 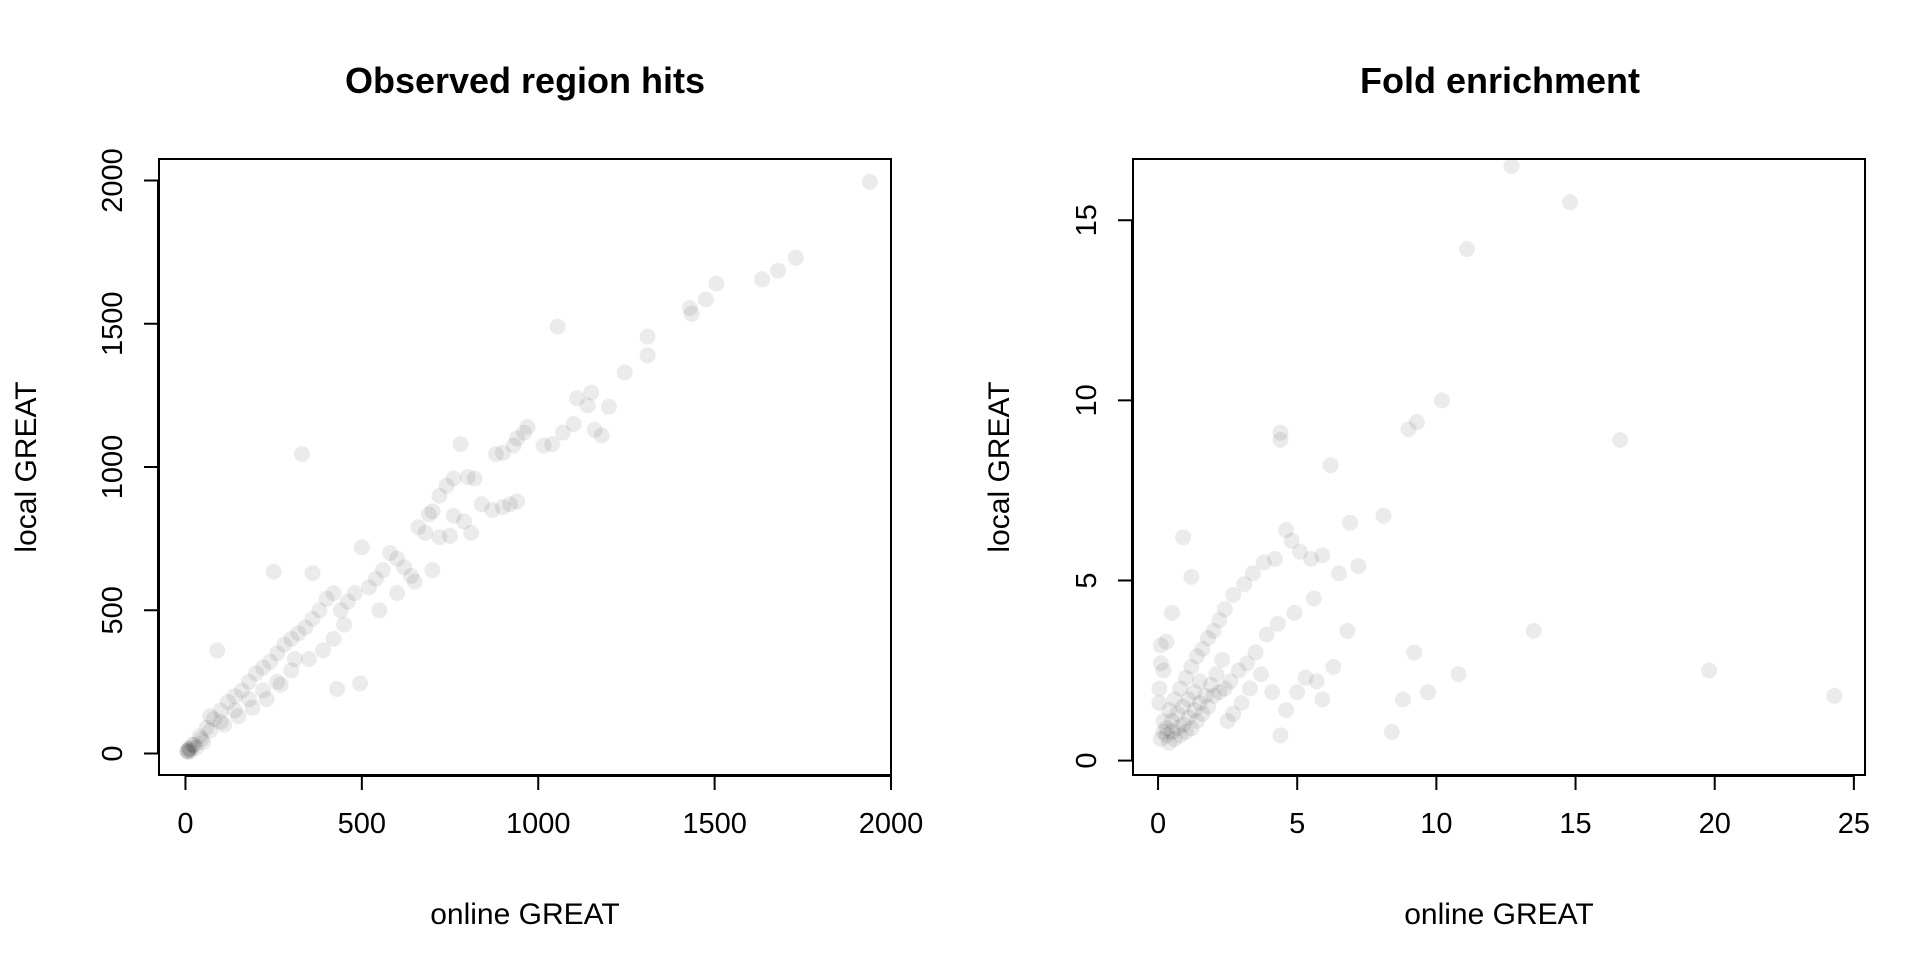 What do you see at coordinates (113, 323) in the screenshot?
I see `y-tick-label: 1500` at bounding box center [113, 323].